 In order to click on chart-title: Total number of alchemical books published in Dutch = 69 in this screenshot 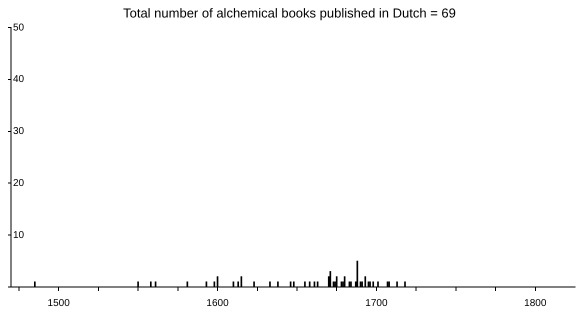, I will do `click(289, 12)`.